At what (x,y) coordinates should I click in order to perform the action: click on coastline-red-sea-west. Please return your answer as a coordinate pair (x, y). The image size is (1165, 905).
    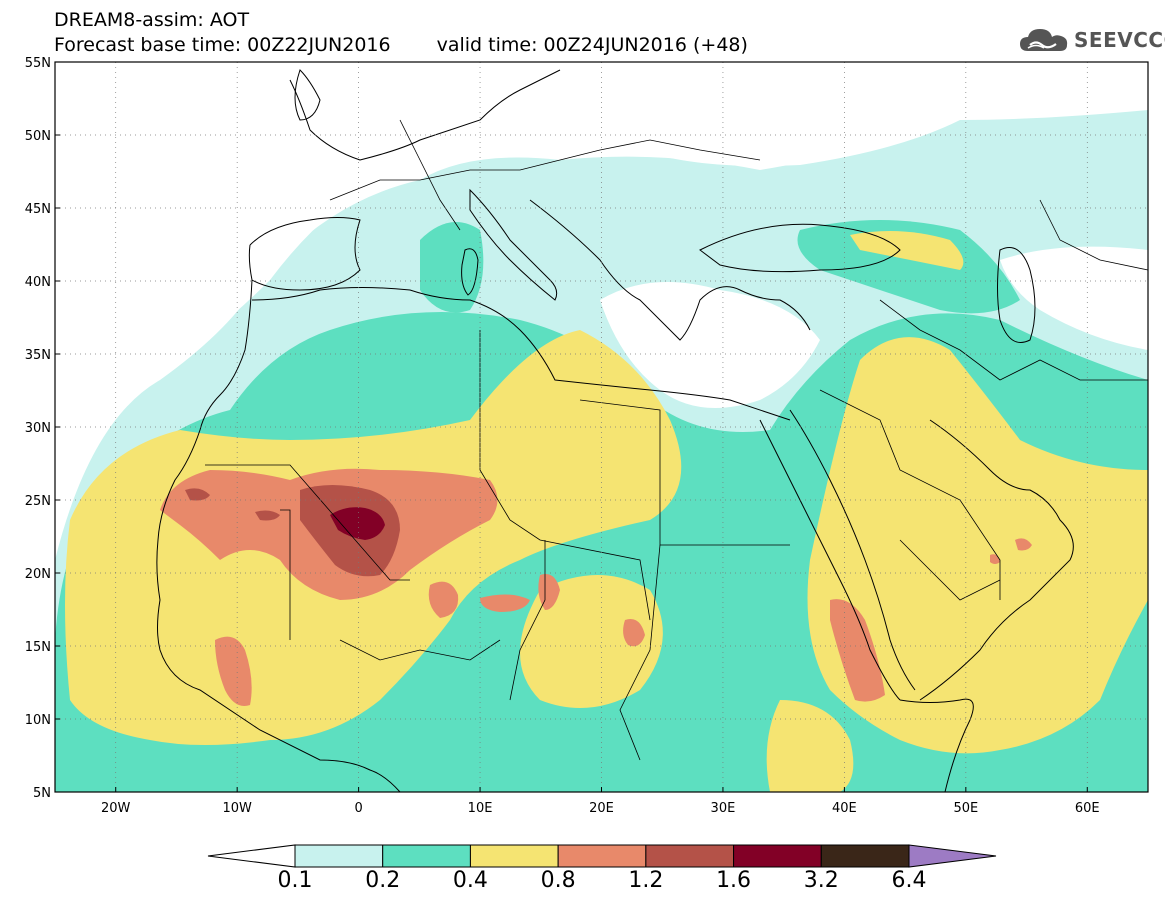
    Looking at the image, I should click on (830, 560).